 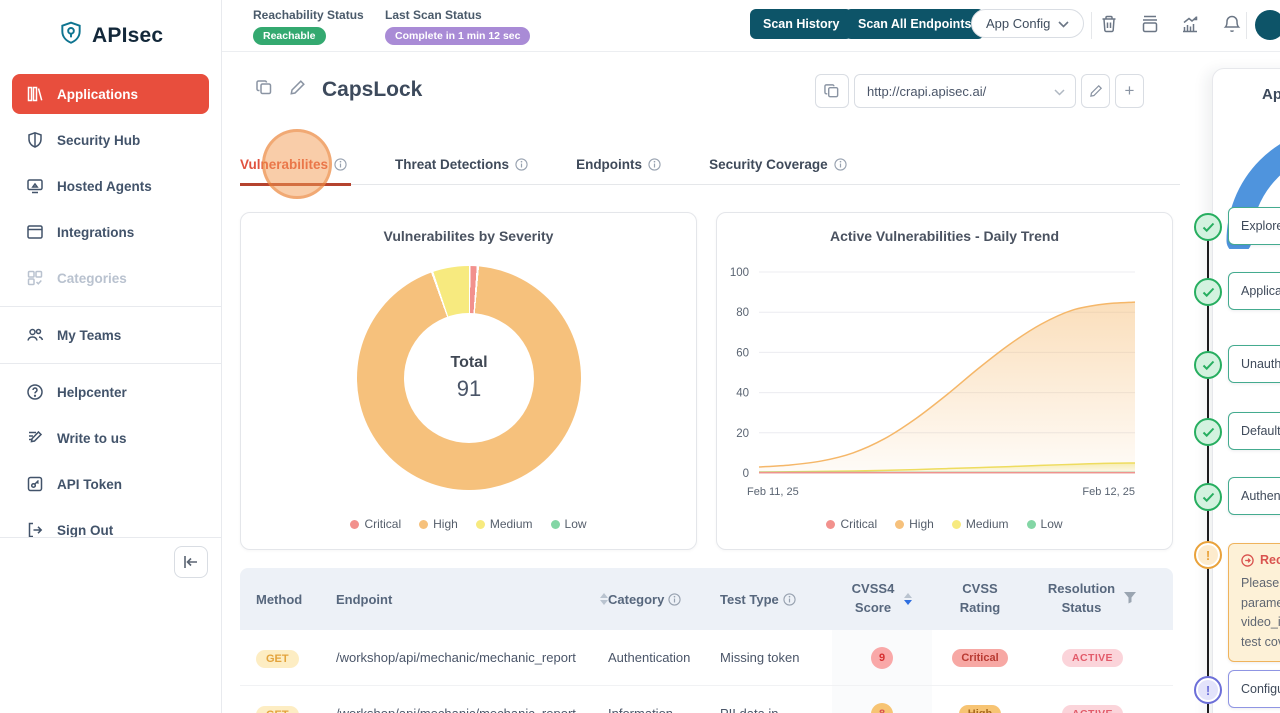 I want to click on cell-category: Information, so click(x=664, y=709).